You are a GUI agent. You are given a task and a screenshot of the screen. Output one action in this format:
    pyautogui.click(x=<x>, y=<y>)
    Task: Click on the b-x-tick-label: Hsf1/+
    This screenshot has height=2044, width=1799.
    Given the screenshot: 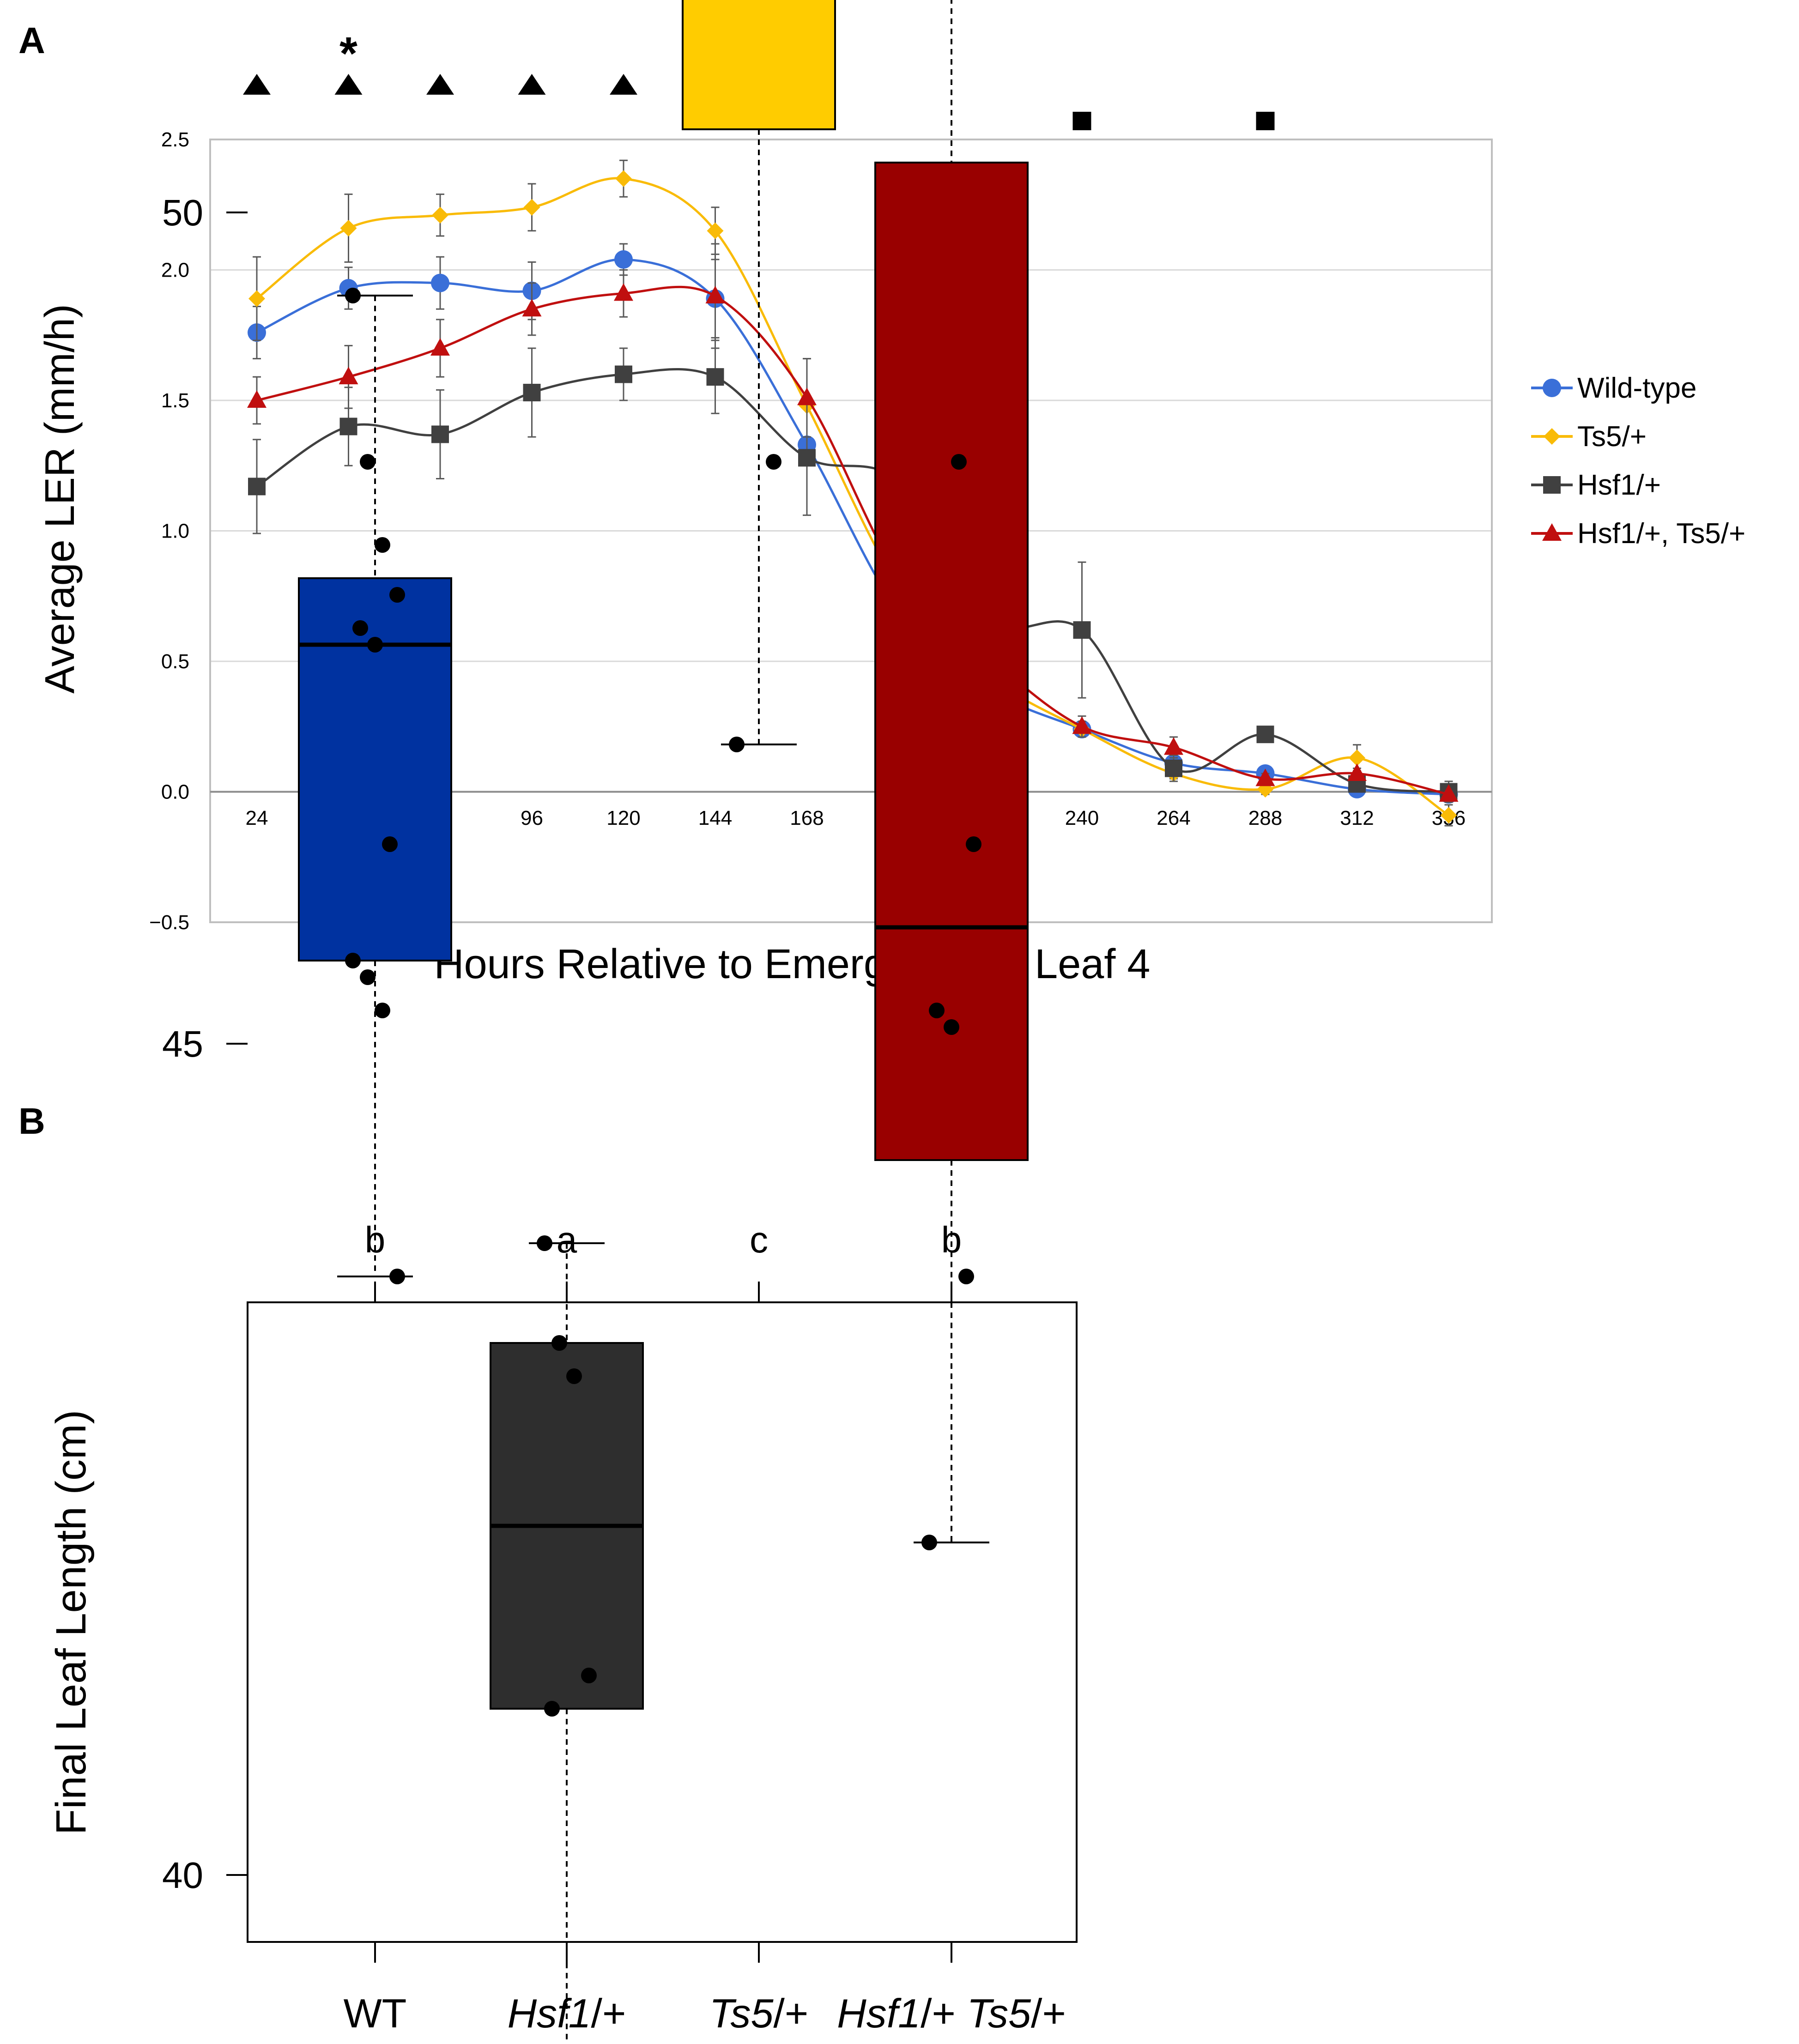 What is the action you would take?
    pyautogui.click(x=567, y=2013)
    